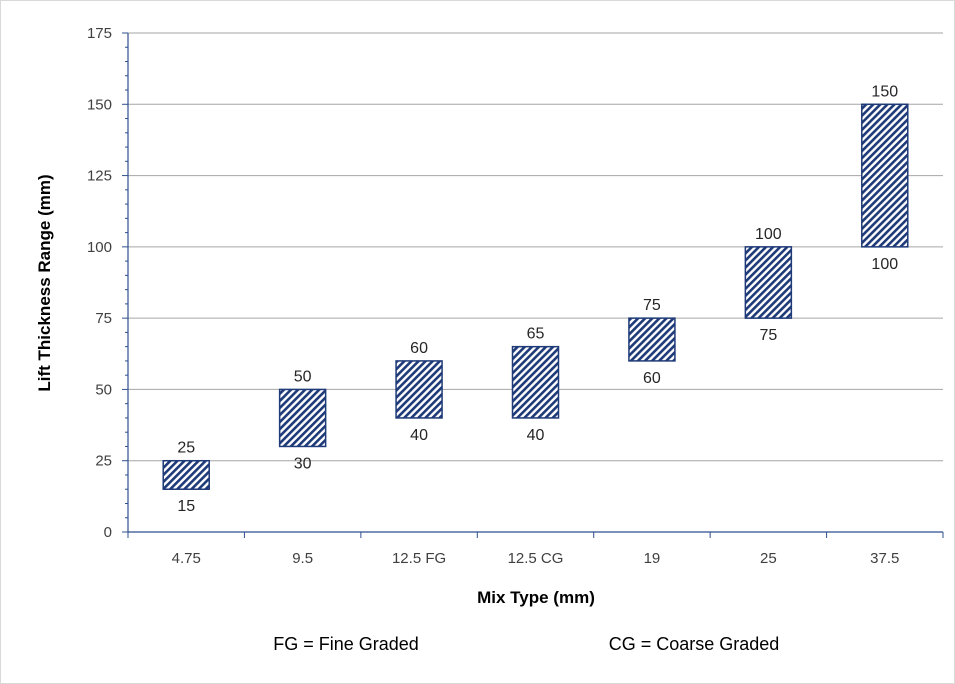 This screenshot has width=955, height=684. Describe the element at coordinates (99, 247) in the screenshot. I see `y-tick-label: 100` at that location.